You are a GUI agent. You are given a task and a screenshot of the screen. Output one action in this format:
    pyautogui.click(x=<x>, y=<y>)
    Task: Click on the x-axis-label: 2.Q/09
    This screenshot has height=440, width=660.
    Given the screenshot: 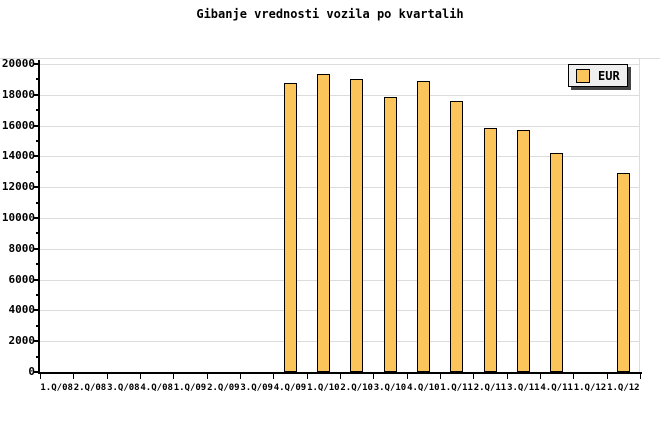 What is the action you would take?
    pyautogui.click(x=223, y=388)
    